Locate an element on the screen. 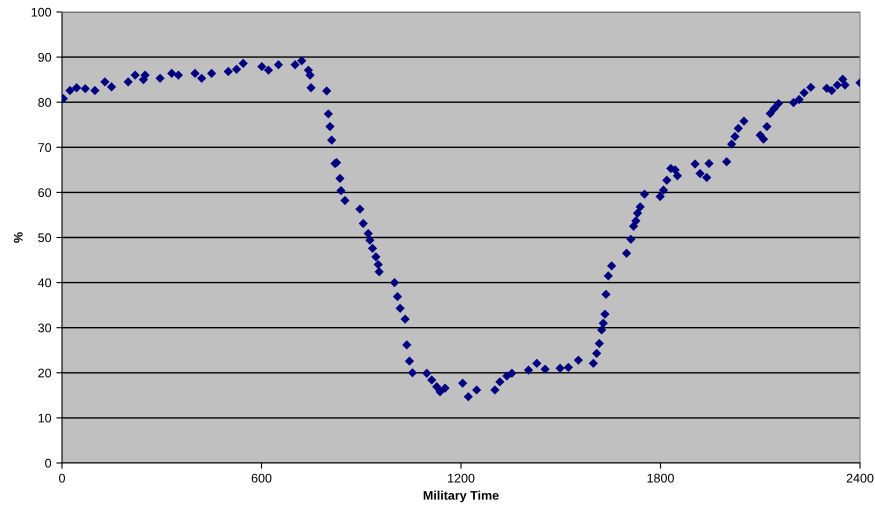 This screenshot has width=875, height=519. y-axis-title: % is located at coordinates (18, 237).